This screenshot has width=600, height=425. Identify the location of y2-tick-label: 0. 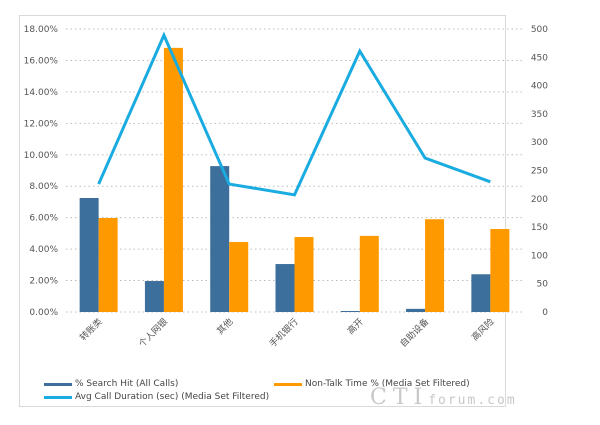
(545, 313).